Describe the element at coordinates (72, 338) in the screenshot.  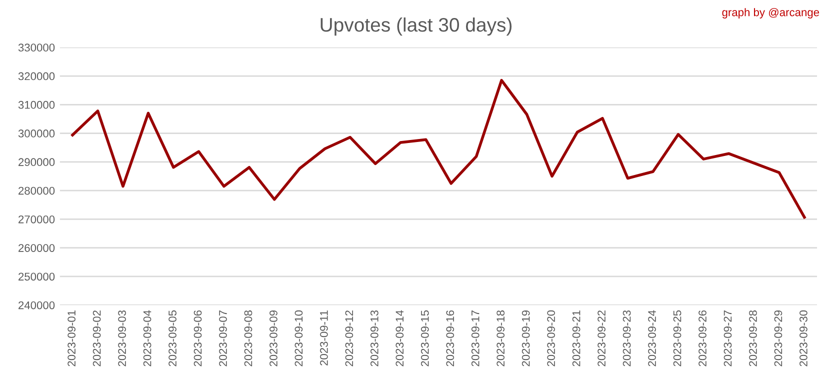
I see `x-tick-label: 2023-09-01` at that location.